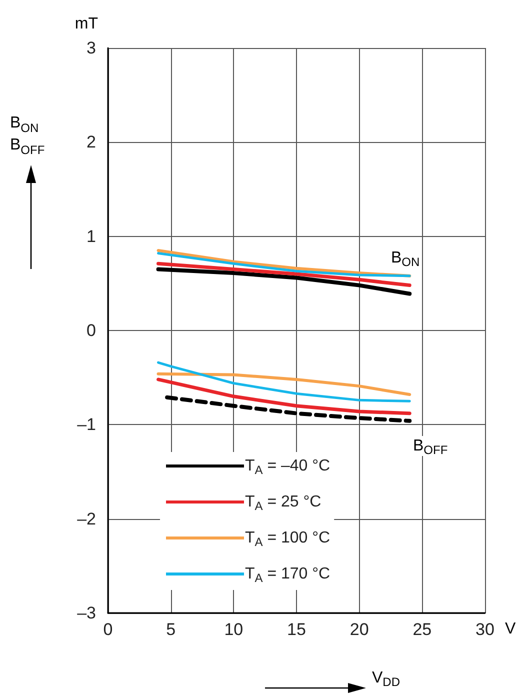  I want to click on y-tick-label: 2, so click(91, 142).